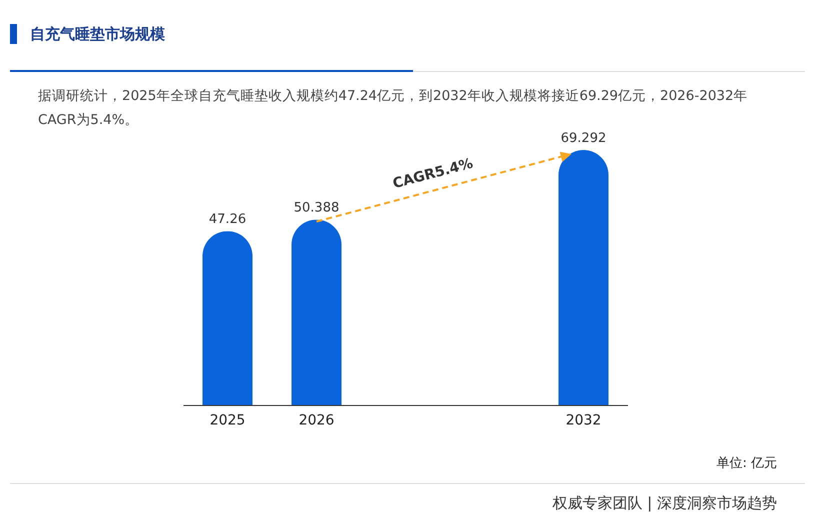 This screenshot has width=815, height=525. What do you see at coordinates (746, 463) in the screenshot?
I see `text: 单位: 亿元` at bounding box center [746, 463].